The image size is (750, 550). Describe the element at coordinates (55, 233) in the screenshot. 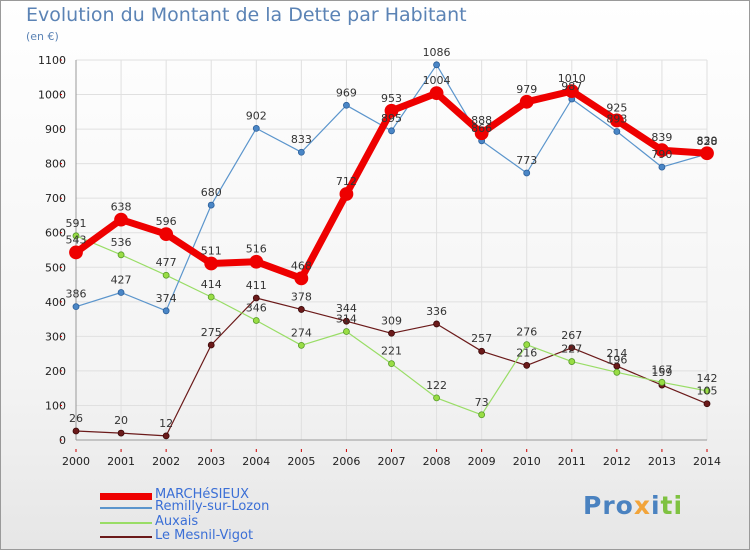

I see `y-tick-label: 600` at that location.